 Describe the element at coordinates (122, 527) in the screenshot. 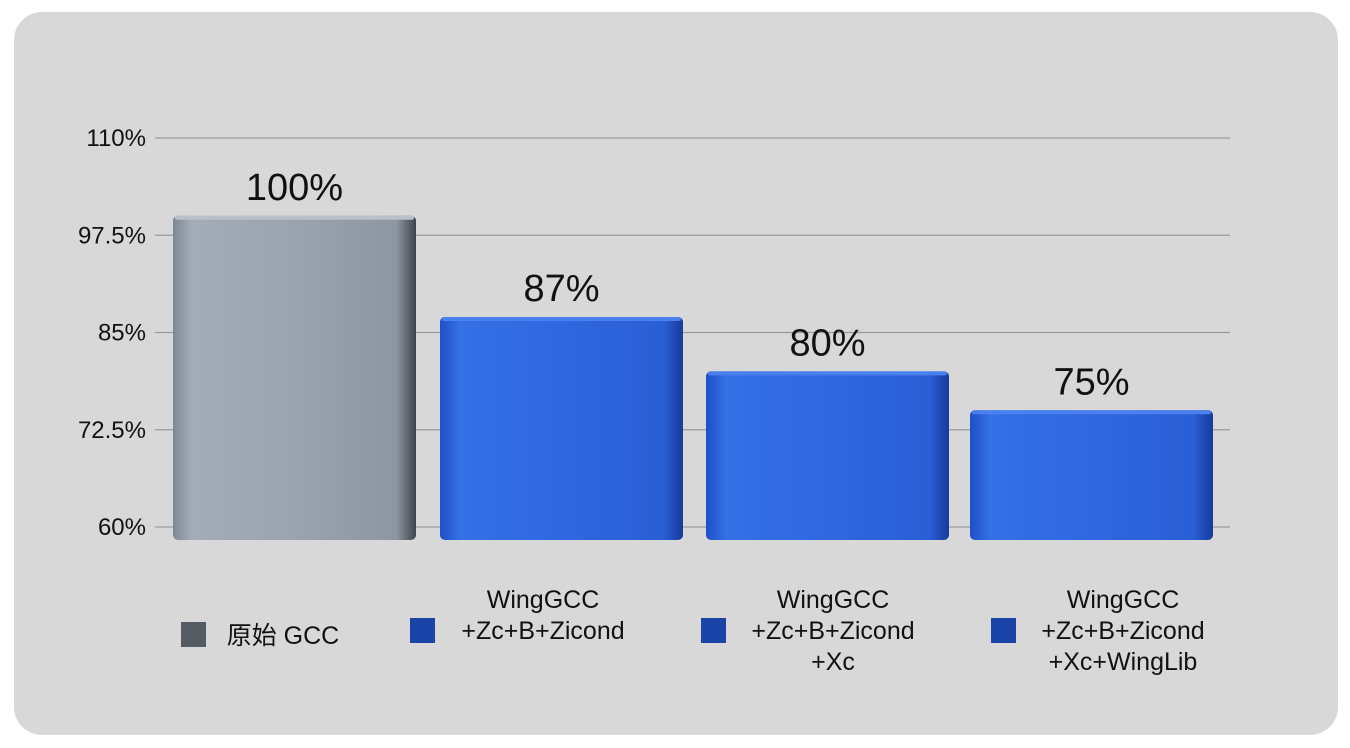

I see `y-tick-label: 60%` at that location.